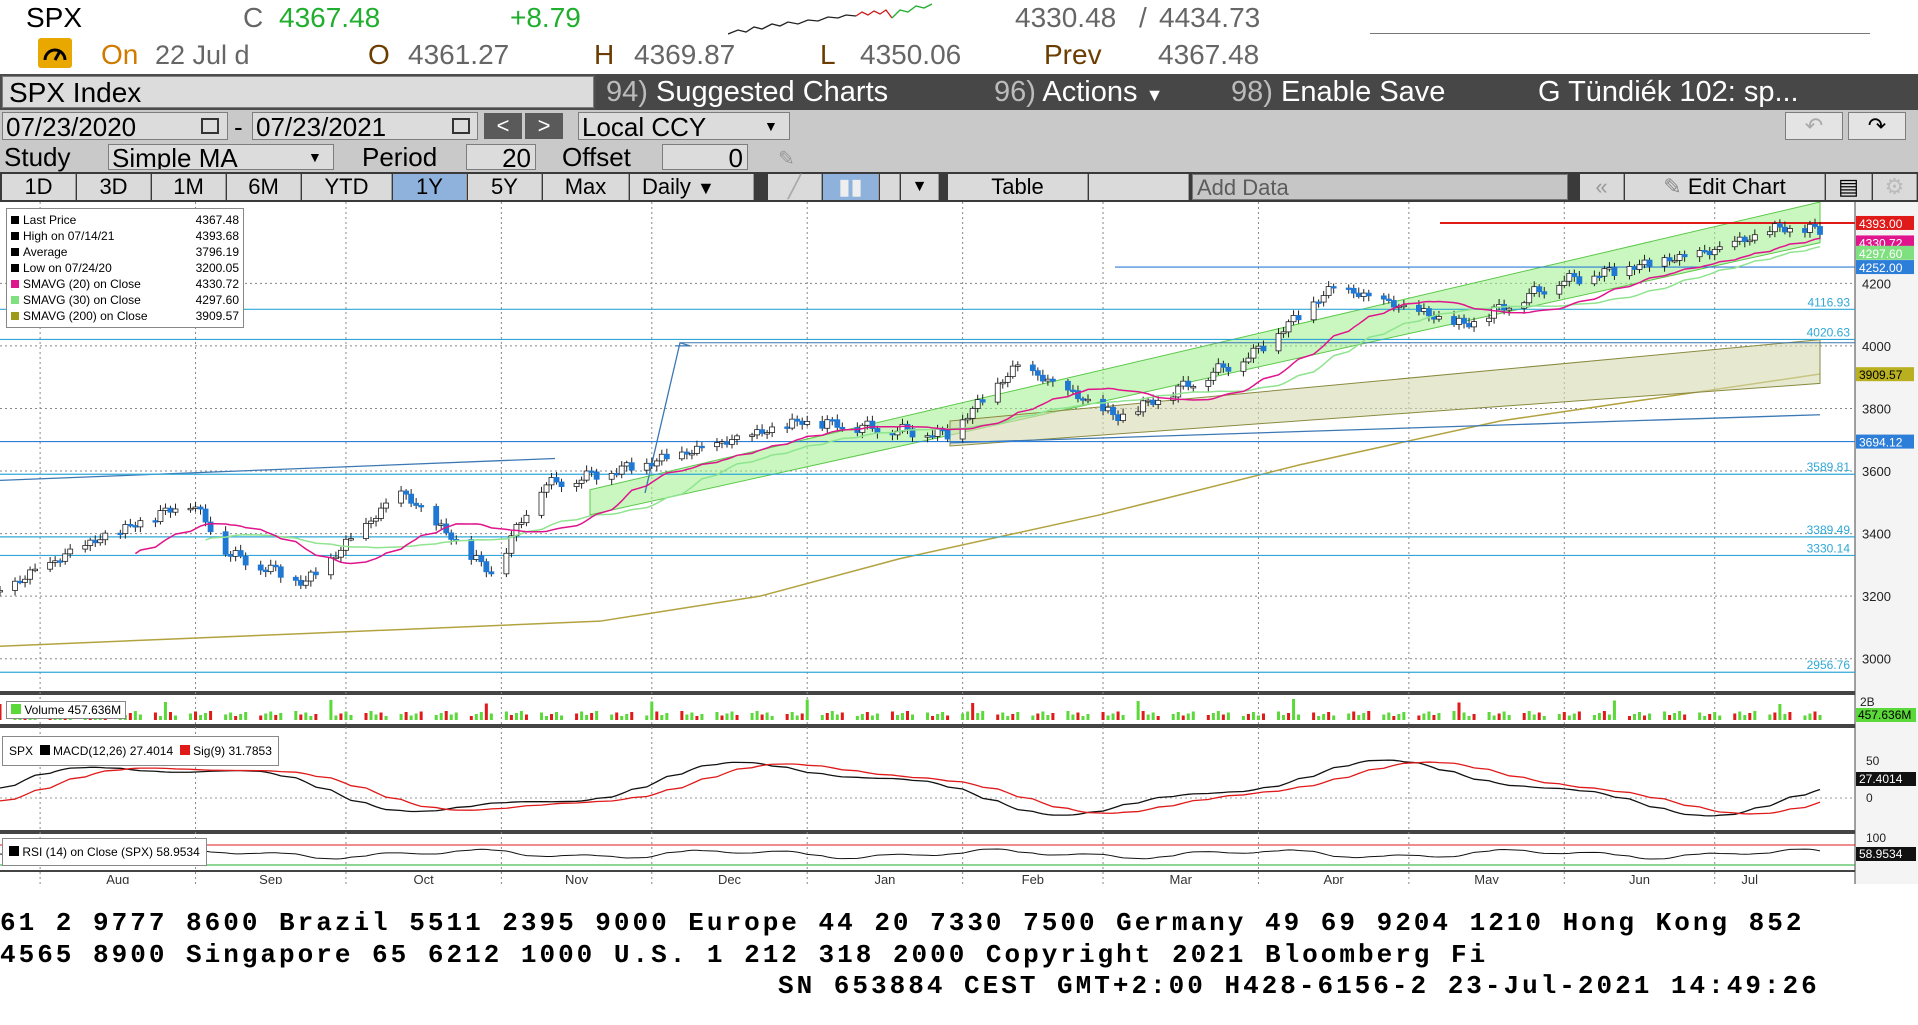 This screenshot has width=1918, height=1025. Describe the element at coordinates (253, 17) in the screenshot. I see `close-label: C` at that location.